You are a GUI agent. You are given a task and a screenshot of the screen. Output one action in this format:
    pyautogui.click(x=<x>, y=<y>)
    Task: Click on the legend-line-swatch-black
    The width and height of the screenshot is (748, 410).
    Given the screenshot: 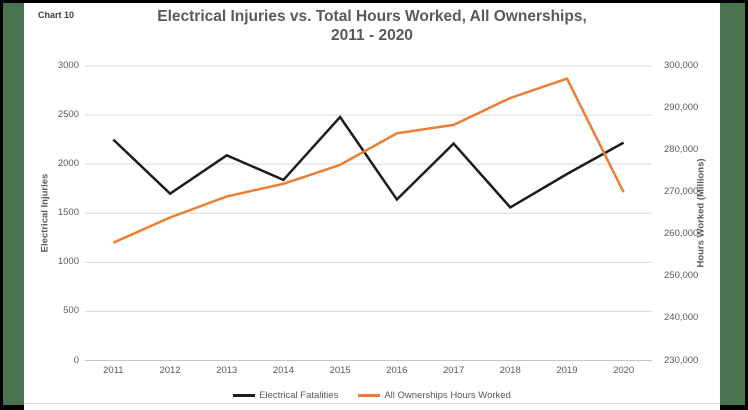 What is the action you would take?
    pyautogui.click(x=244, y=395)
    